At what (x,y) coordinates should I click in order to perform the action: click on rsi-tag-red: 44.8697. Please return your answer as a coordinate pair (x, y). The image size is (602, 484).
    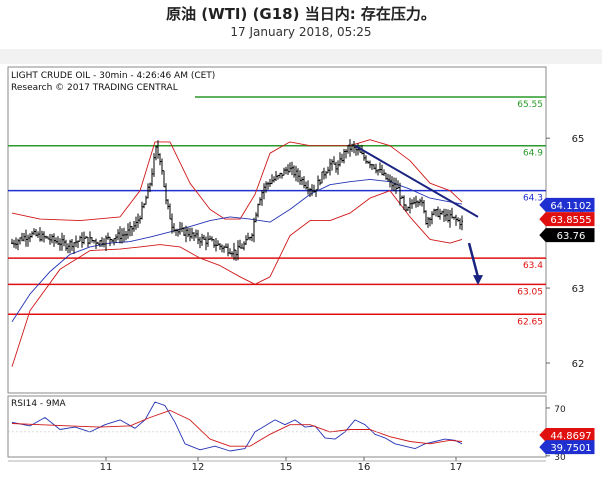
    Looking at the image, I should click on (567, 435).